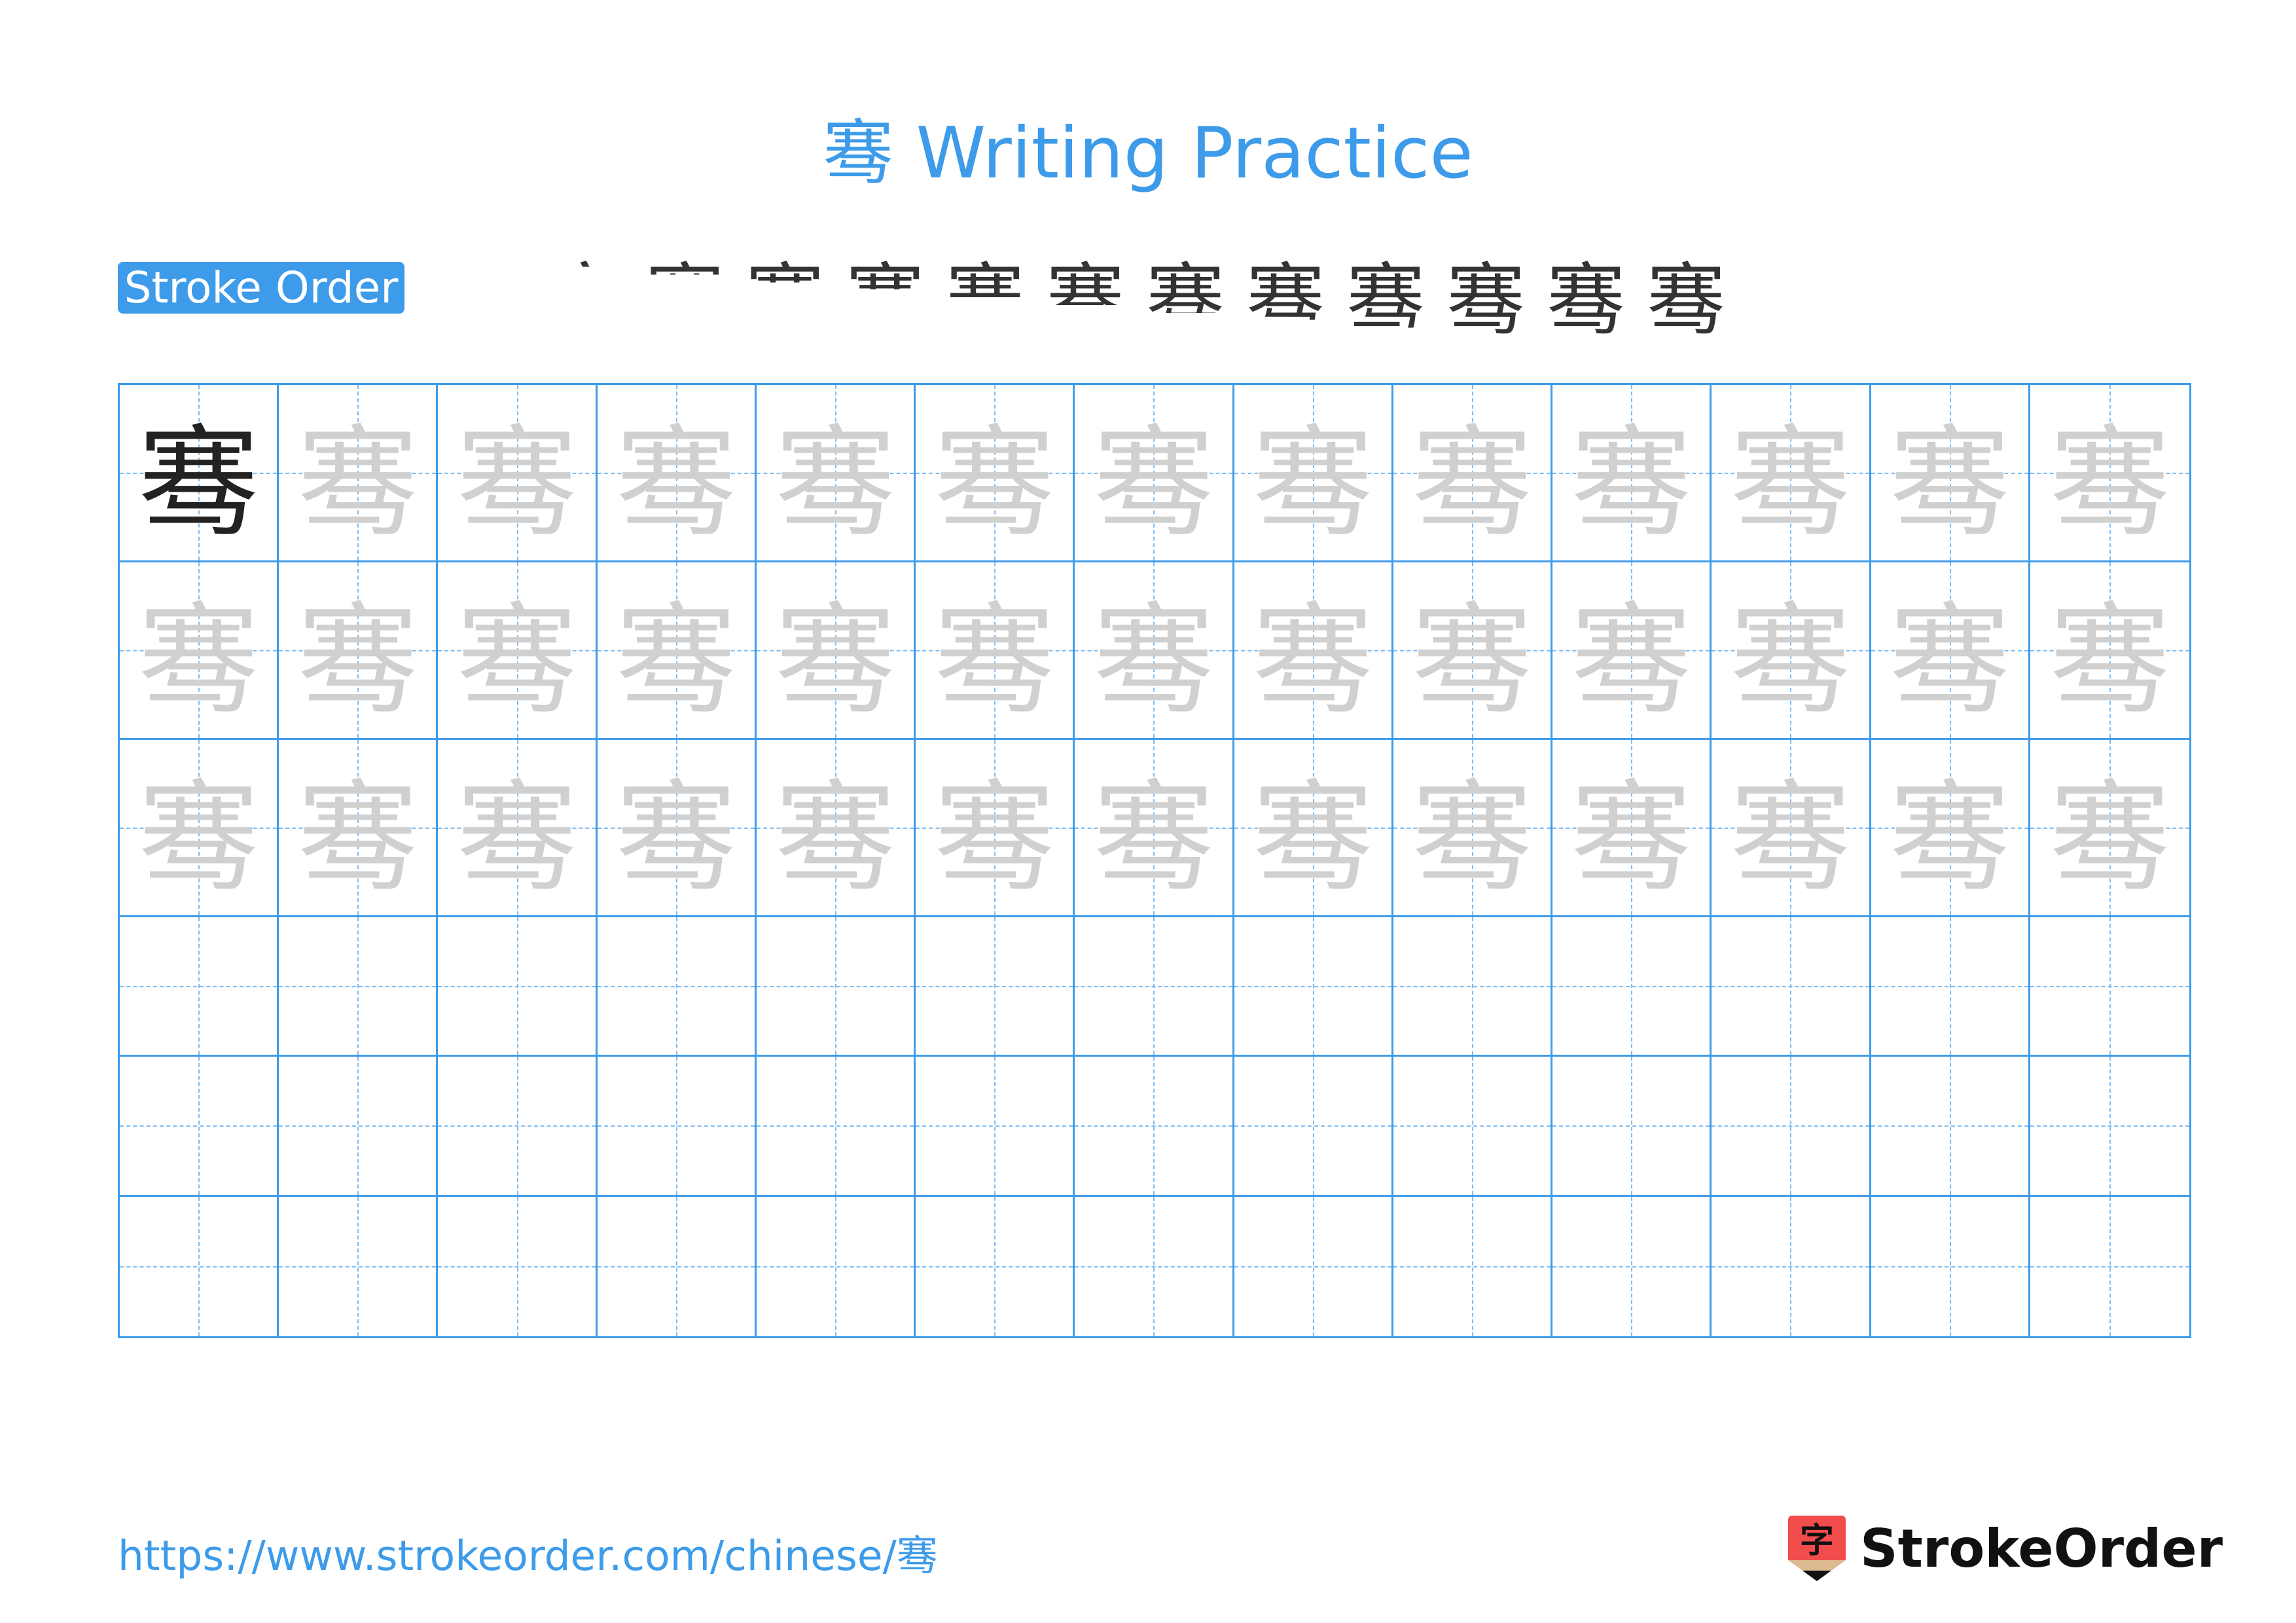 The image size is (2296, 1623). I want to click on stroke-step-10: 骞, so click(1385, 300).